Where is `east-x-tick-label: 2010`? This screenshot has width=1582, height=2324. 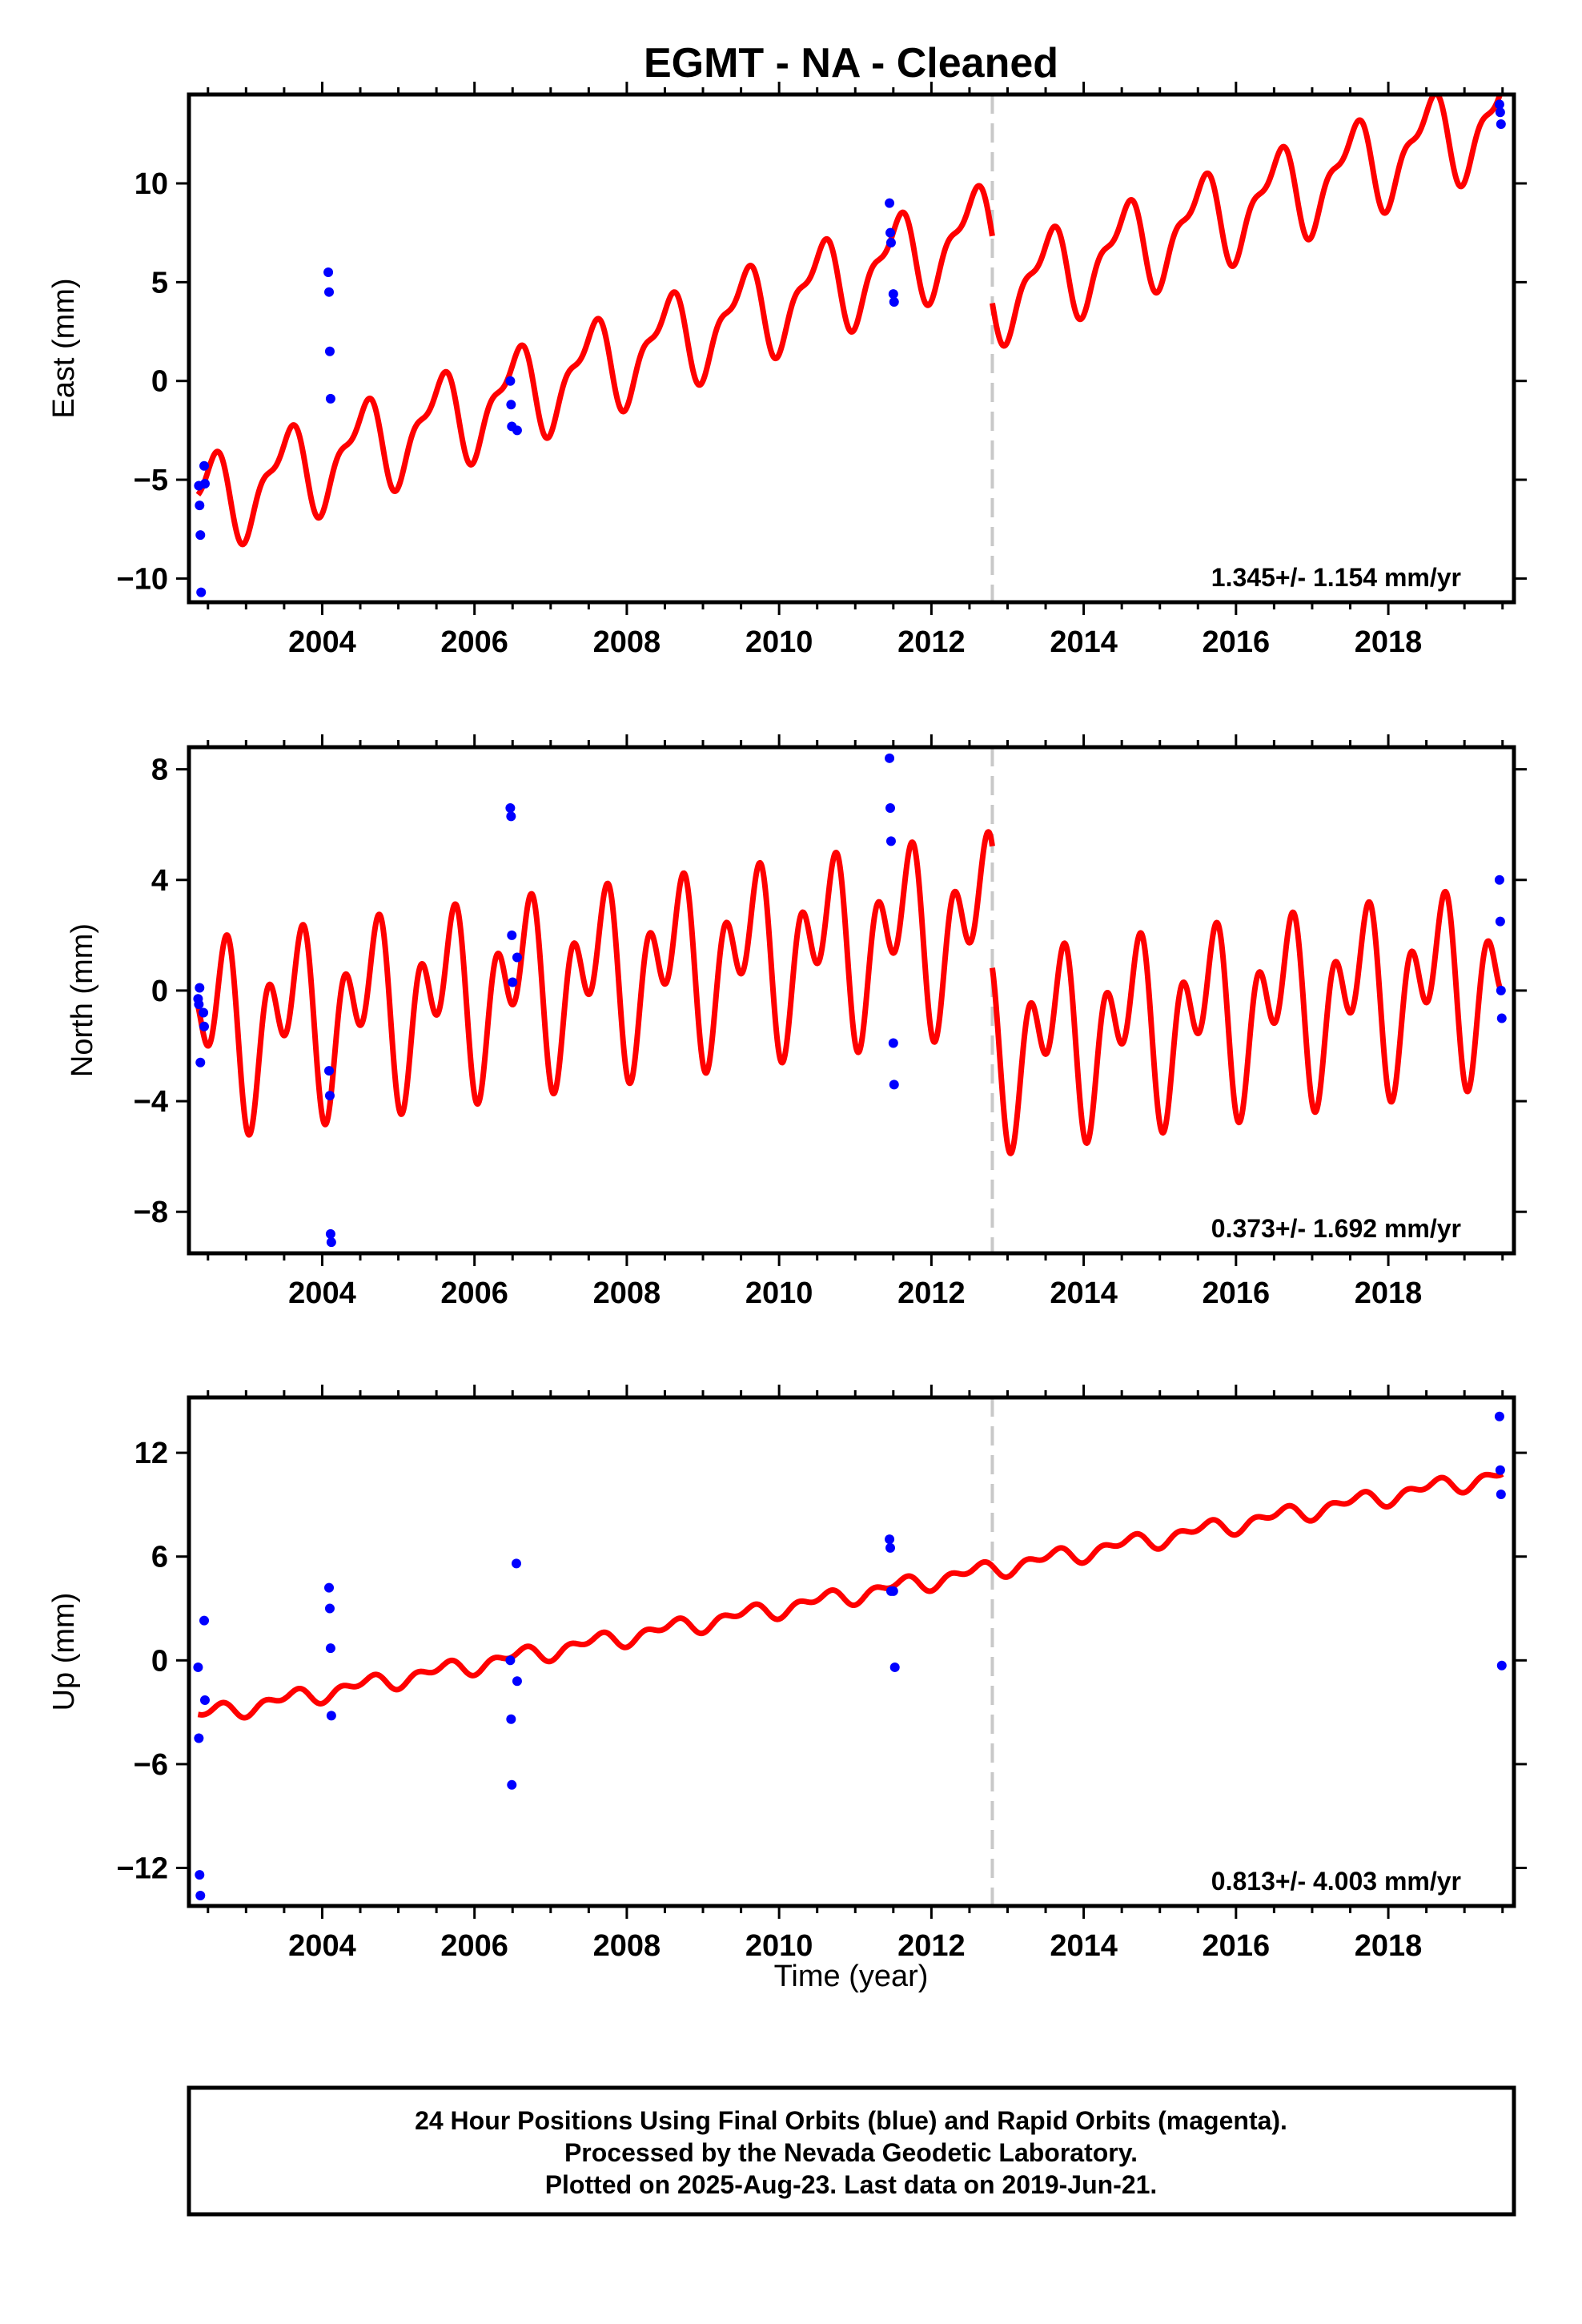
east-x-tick-label: 2010 is located at coordinates (779, 642).